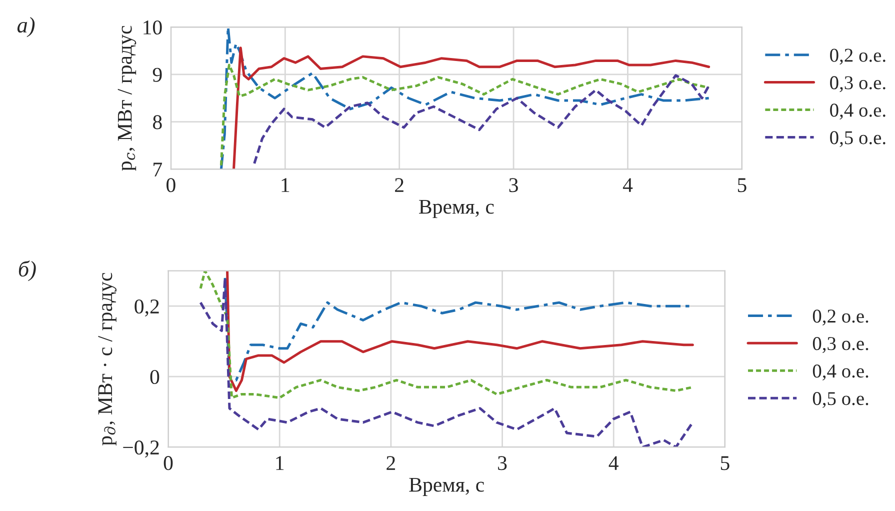 Image resolution: width=895 pixels, height=511 pixels. What do you see at coordinates (157, 75) in the screenshot?
I see `y-tick-label: 9` at bounding box center [157, 75].